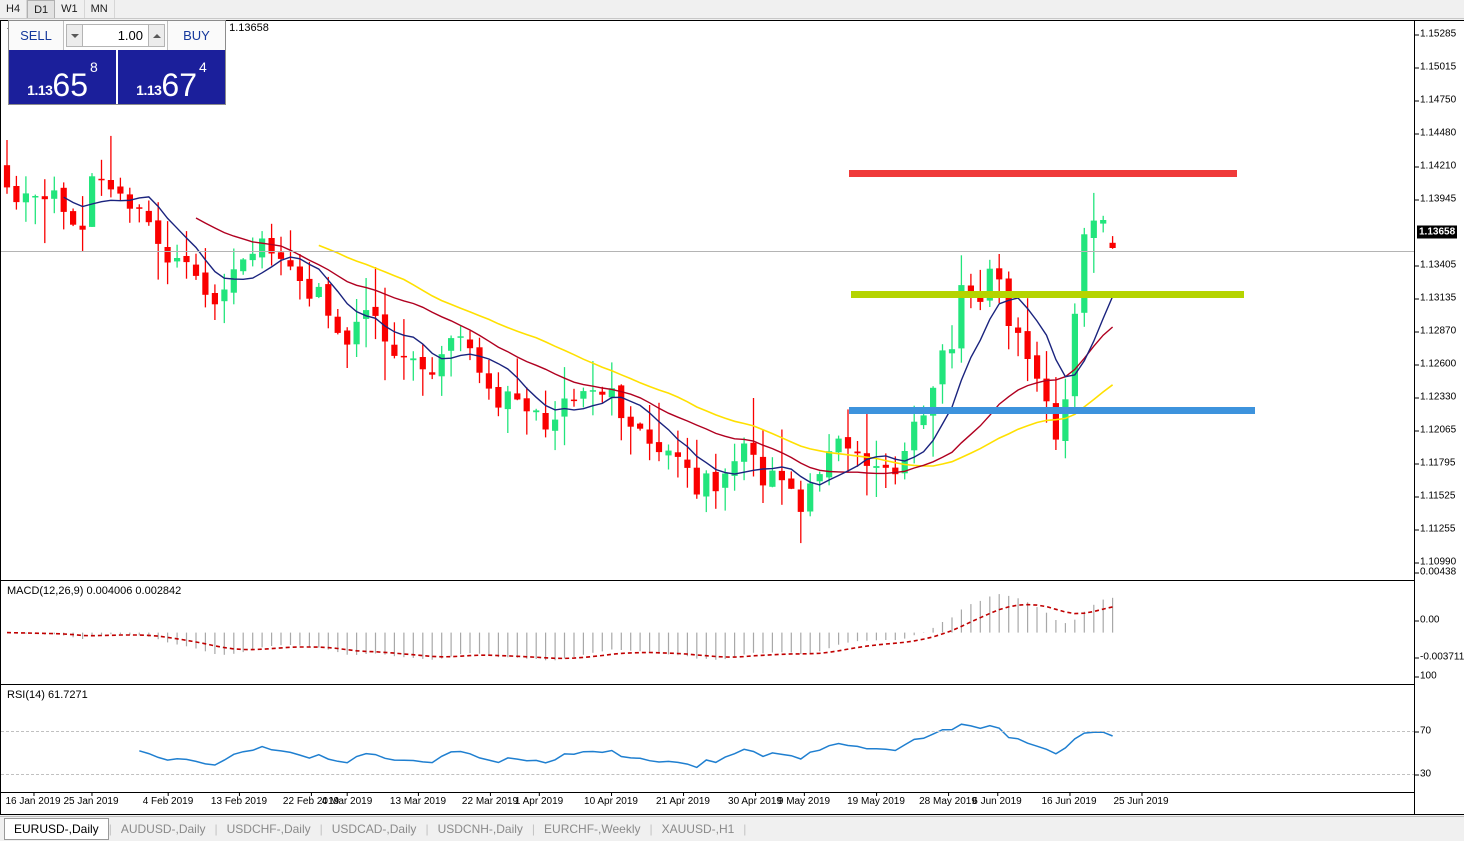  Describe the element at coordinates (539, 799) in the screenshot. I see `date-axis-label: 1 Apr 2019` at that location.